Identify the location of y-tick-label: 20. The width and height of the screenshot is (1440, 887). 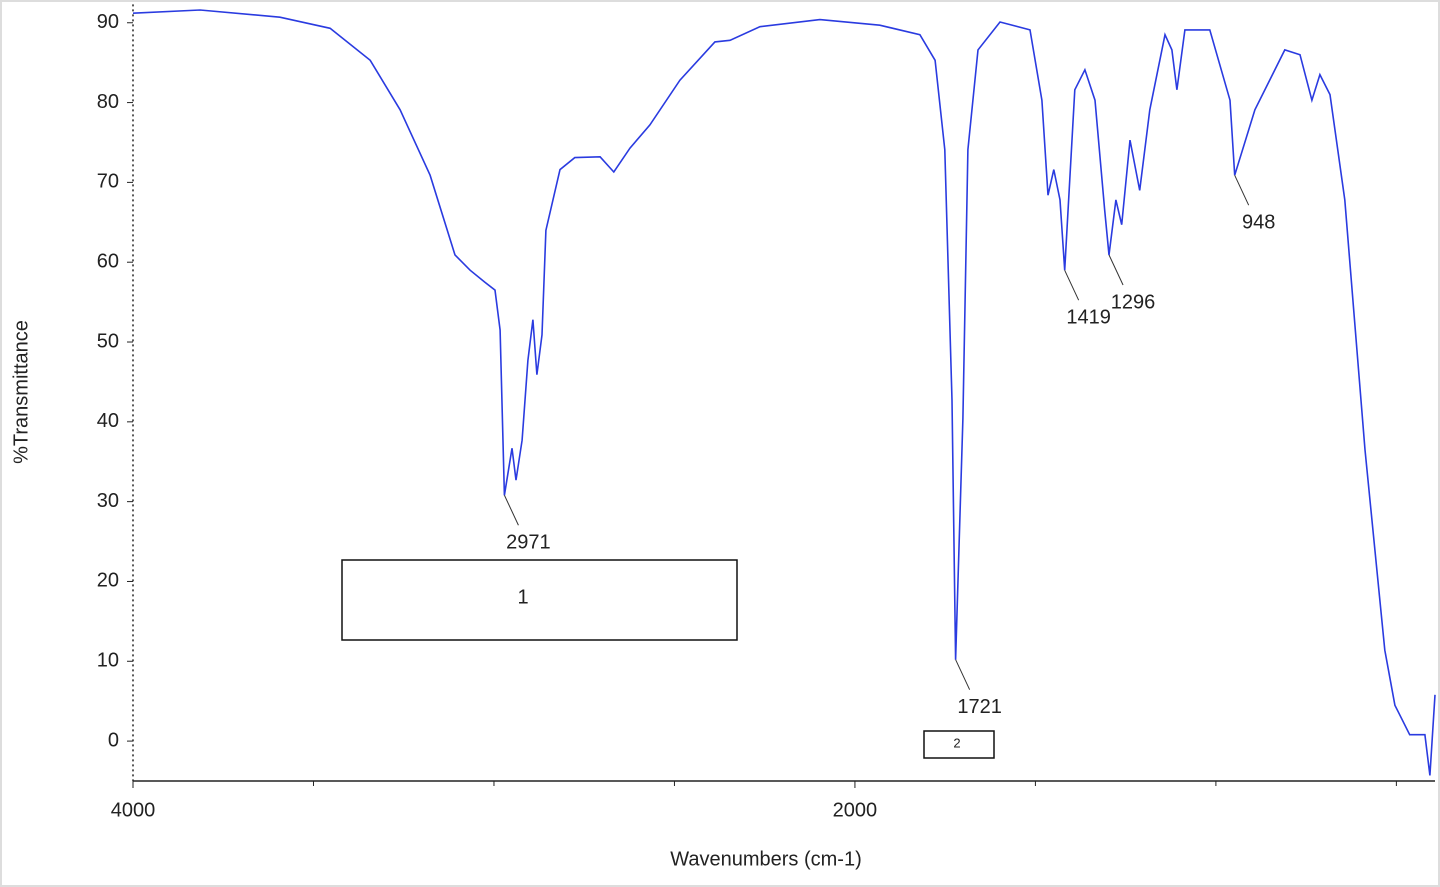
(108, 581).